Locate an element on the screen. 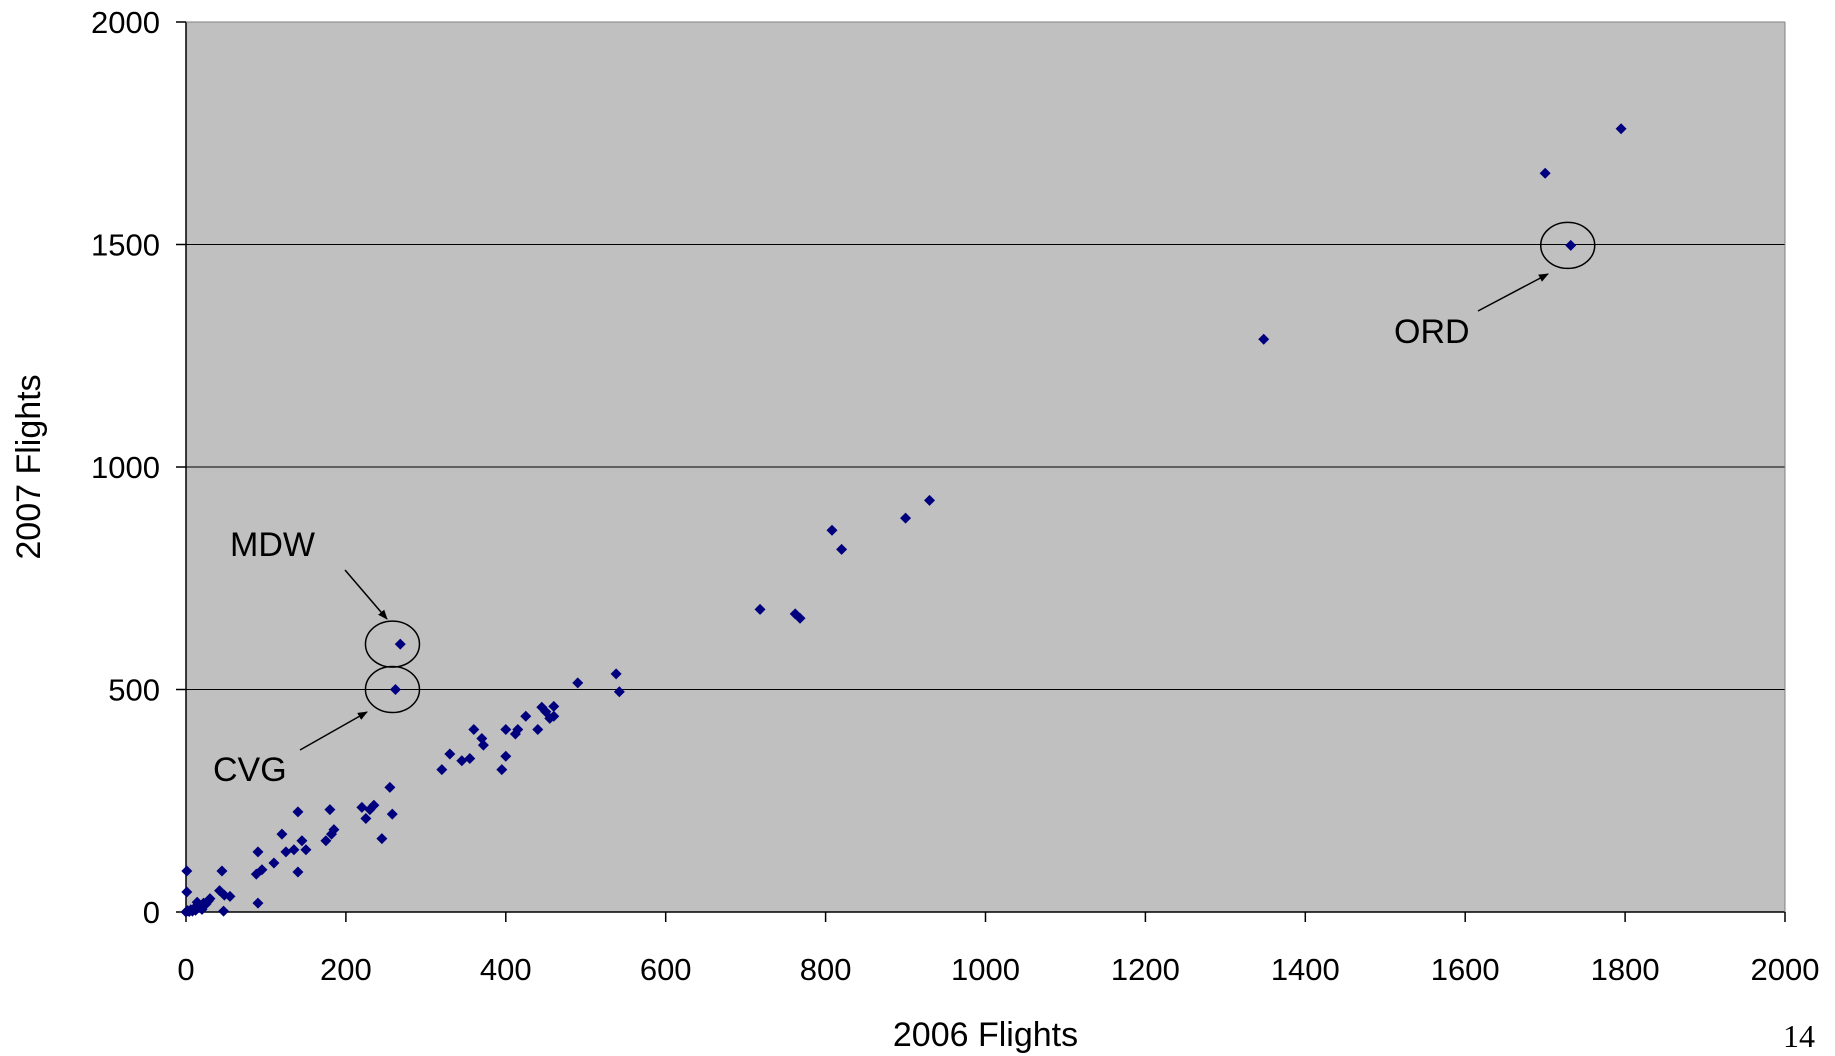  x-tick-label-0: 0 is located at coordinates (185, 969).